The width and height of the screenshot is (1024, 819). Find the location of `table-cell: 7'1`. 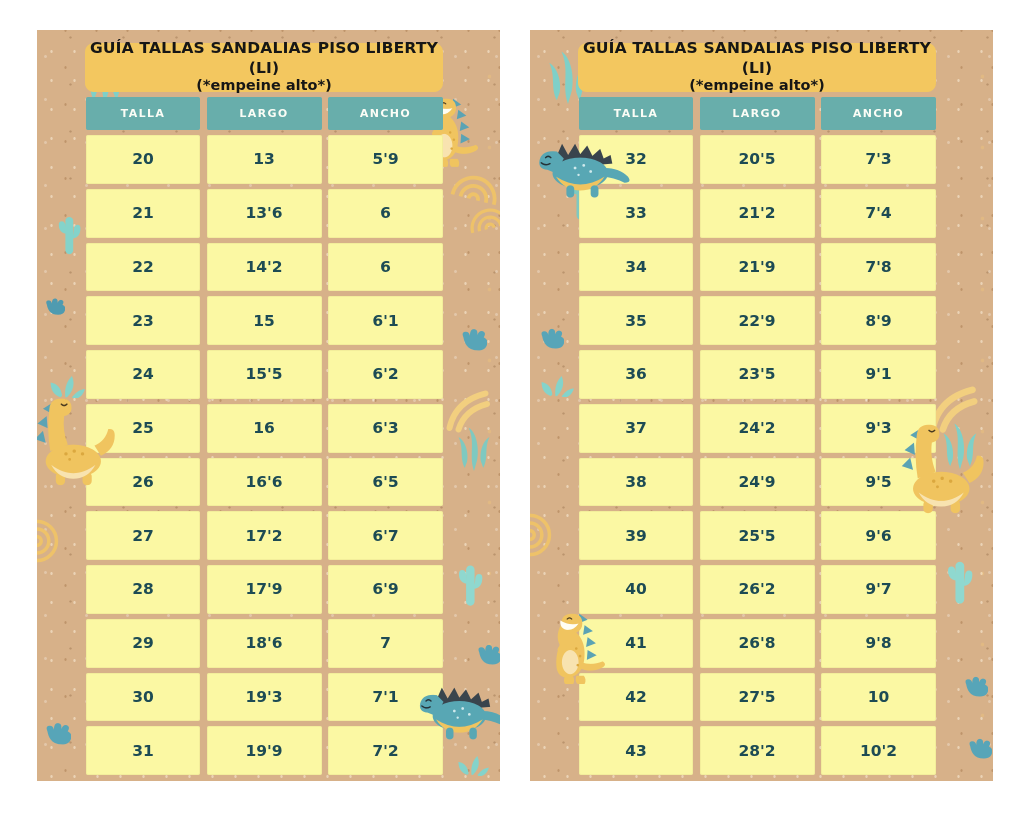

table-cell: 7'1 is located at coordinates (385, 697).